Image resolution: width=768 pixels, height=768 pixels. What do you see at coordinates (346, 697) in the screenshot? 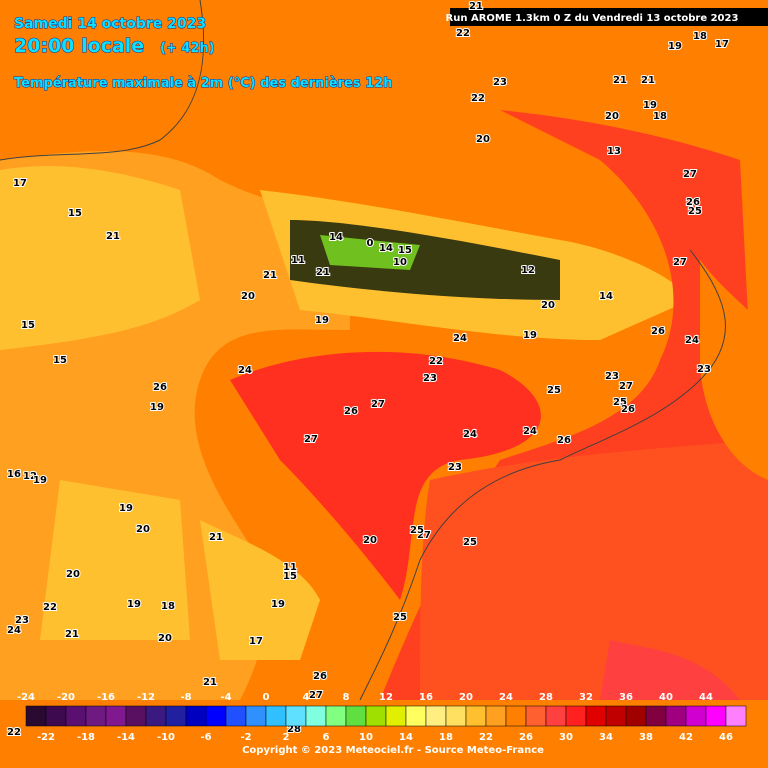
I see `scale-label: 8` at bounding box center [346, 697].